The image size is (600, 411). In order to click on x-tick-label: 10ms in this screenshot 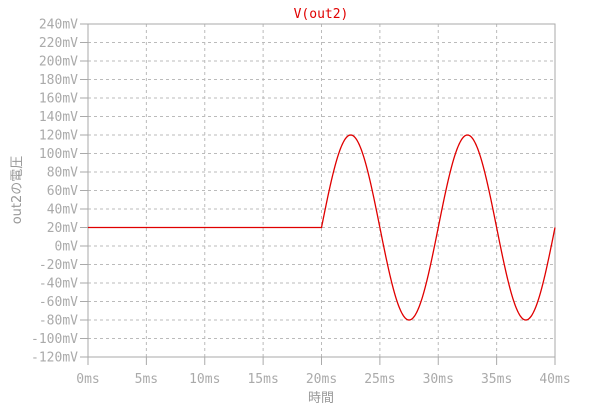, I will do `click(204, 379)`.